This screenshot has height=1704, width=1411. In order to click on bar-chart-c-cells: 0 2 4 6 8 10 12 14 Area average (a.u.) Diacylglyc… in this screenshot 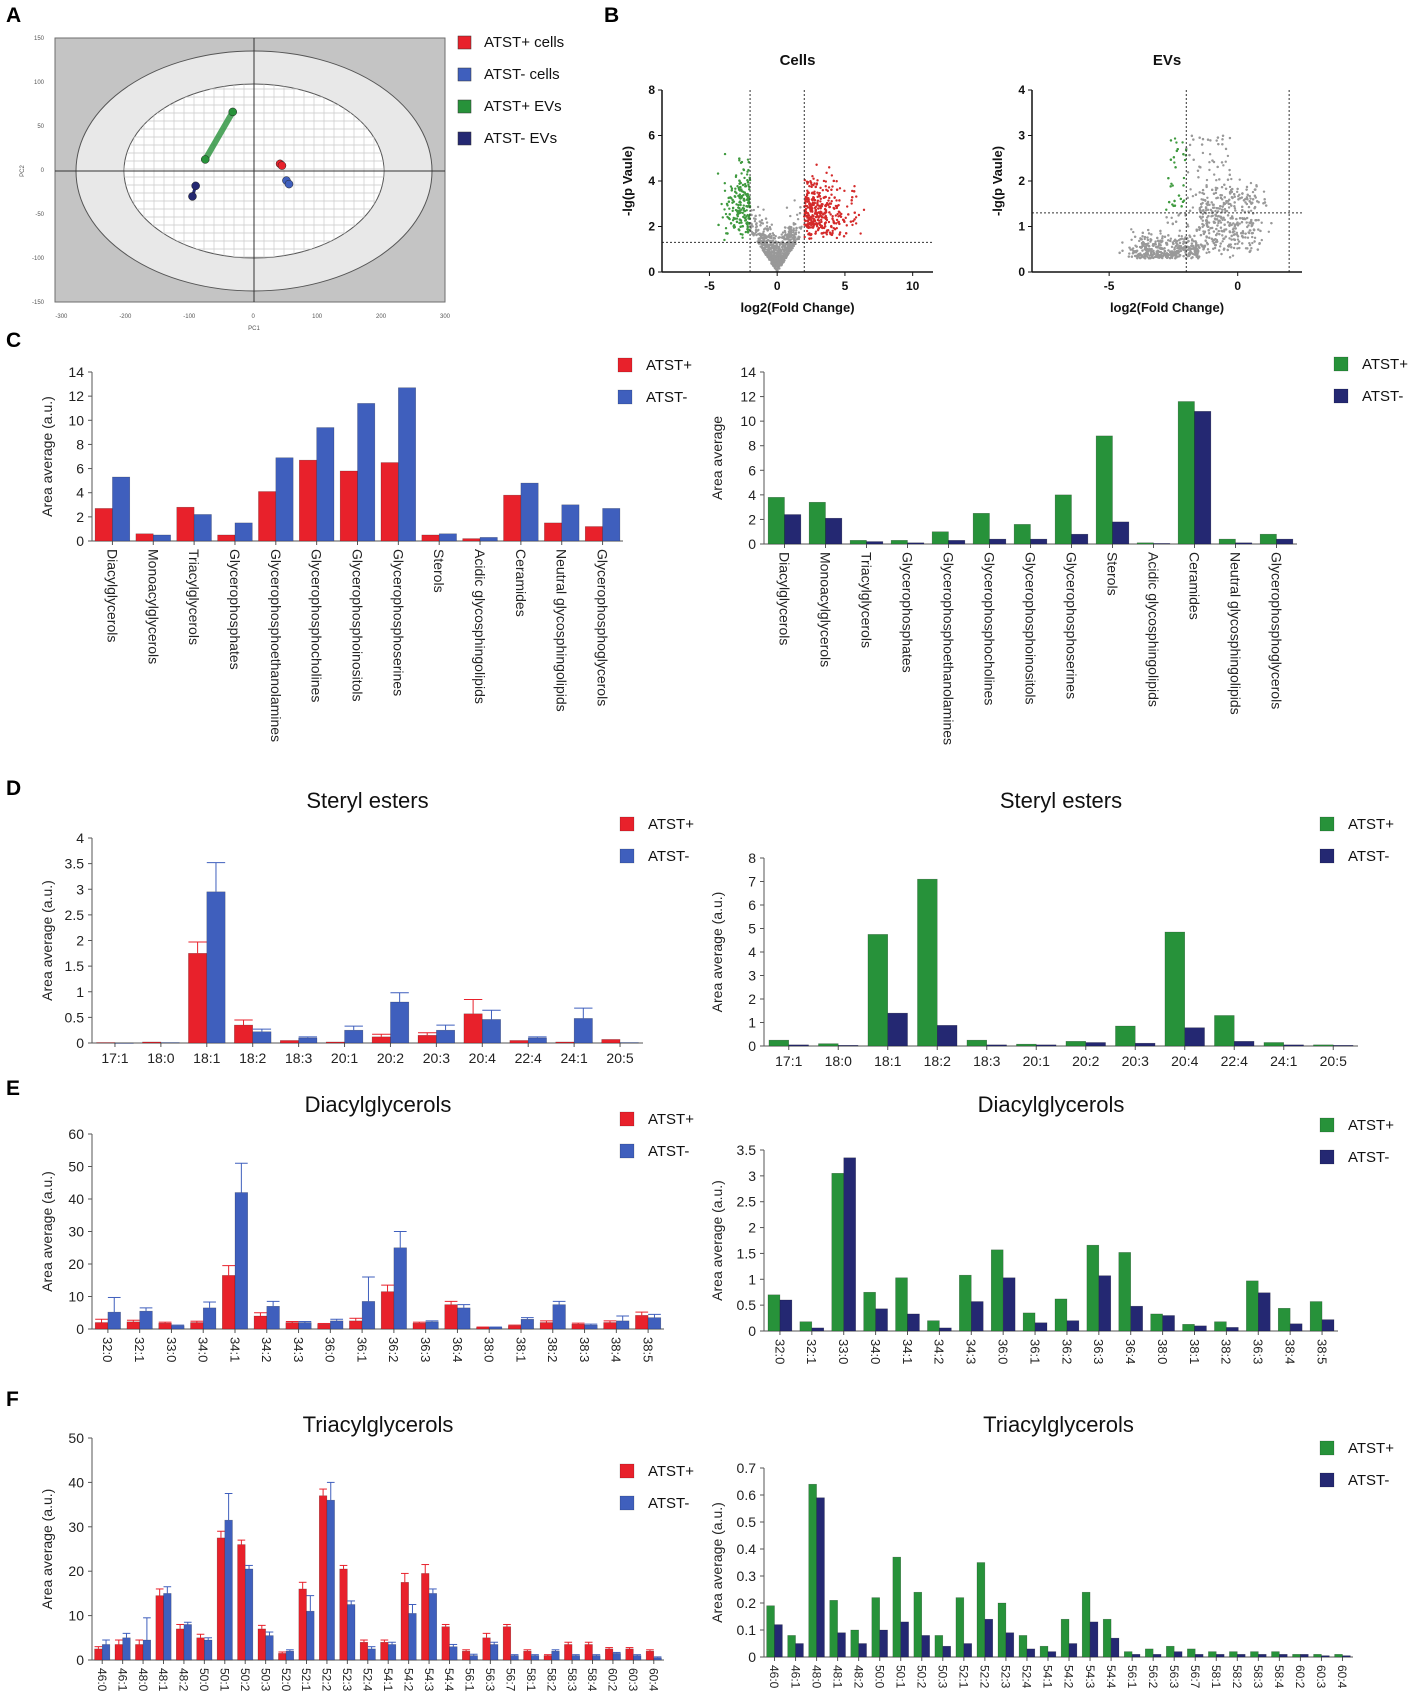, I will do `click(365, 549)`.